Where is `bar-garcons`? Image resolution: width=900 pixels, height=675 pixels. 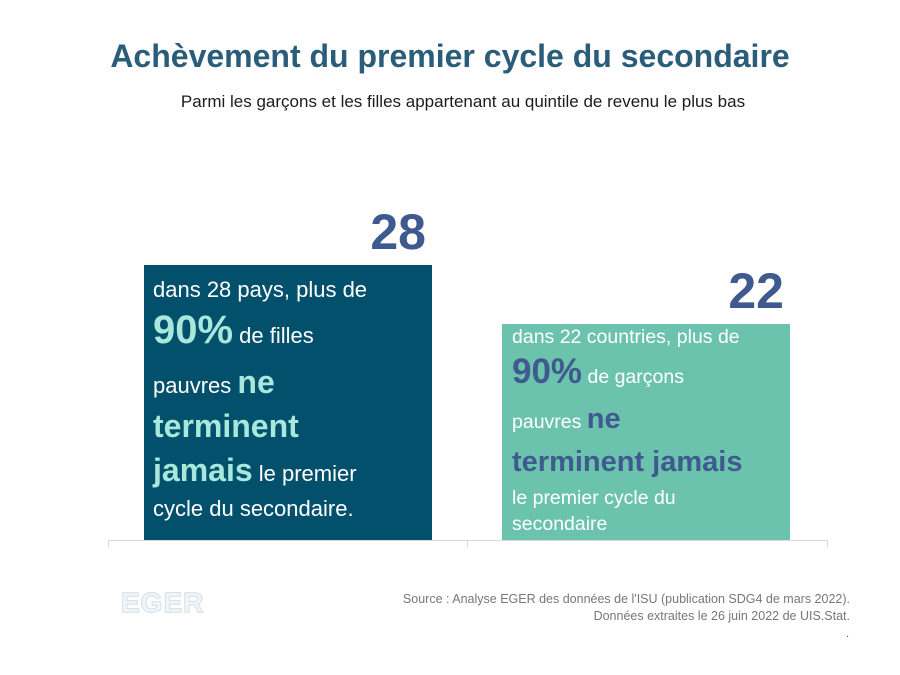 bar-garcons is located at coordinates (646, 432).